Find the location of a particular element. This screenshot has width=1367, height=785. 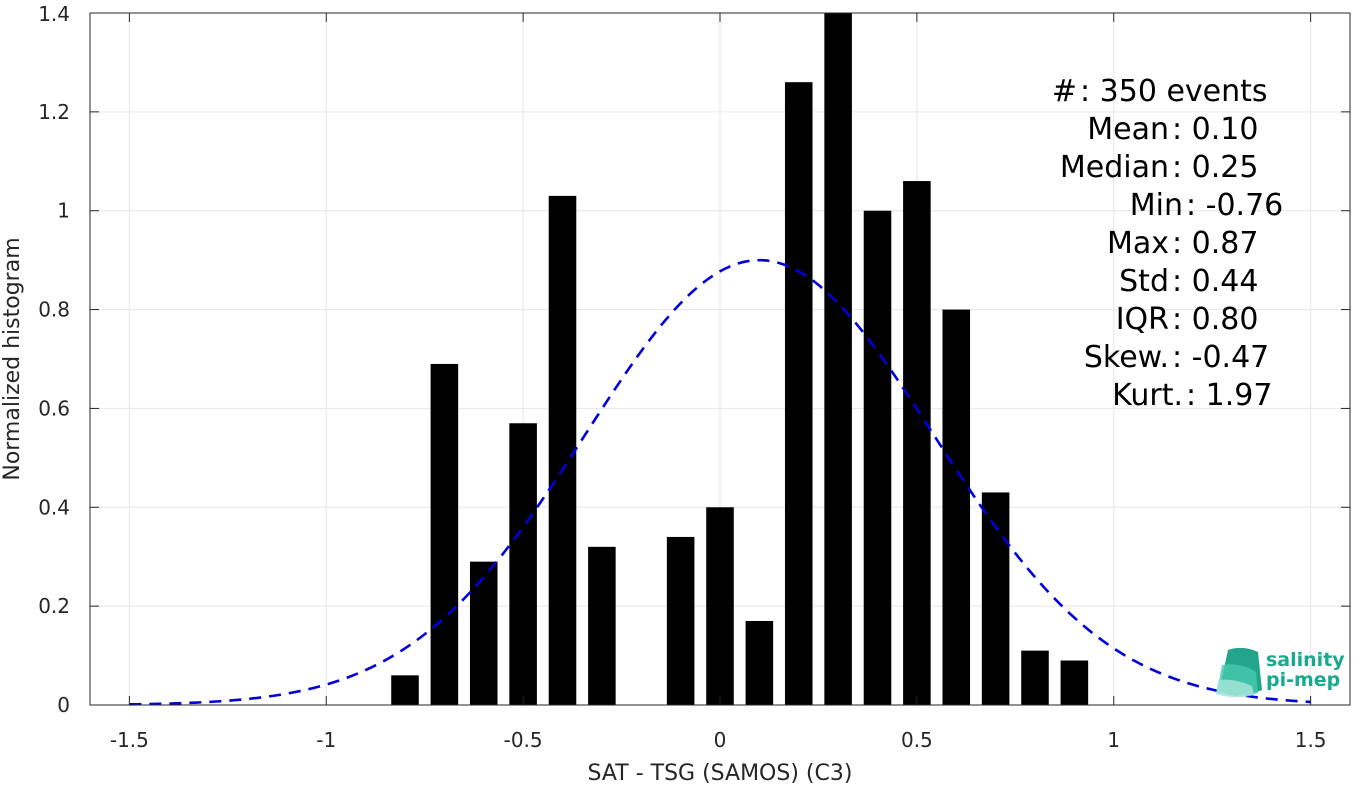

stat-label: # is located at coordinates (1064, 91).